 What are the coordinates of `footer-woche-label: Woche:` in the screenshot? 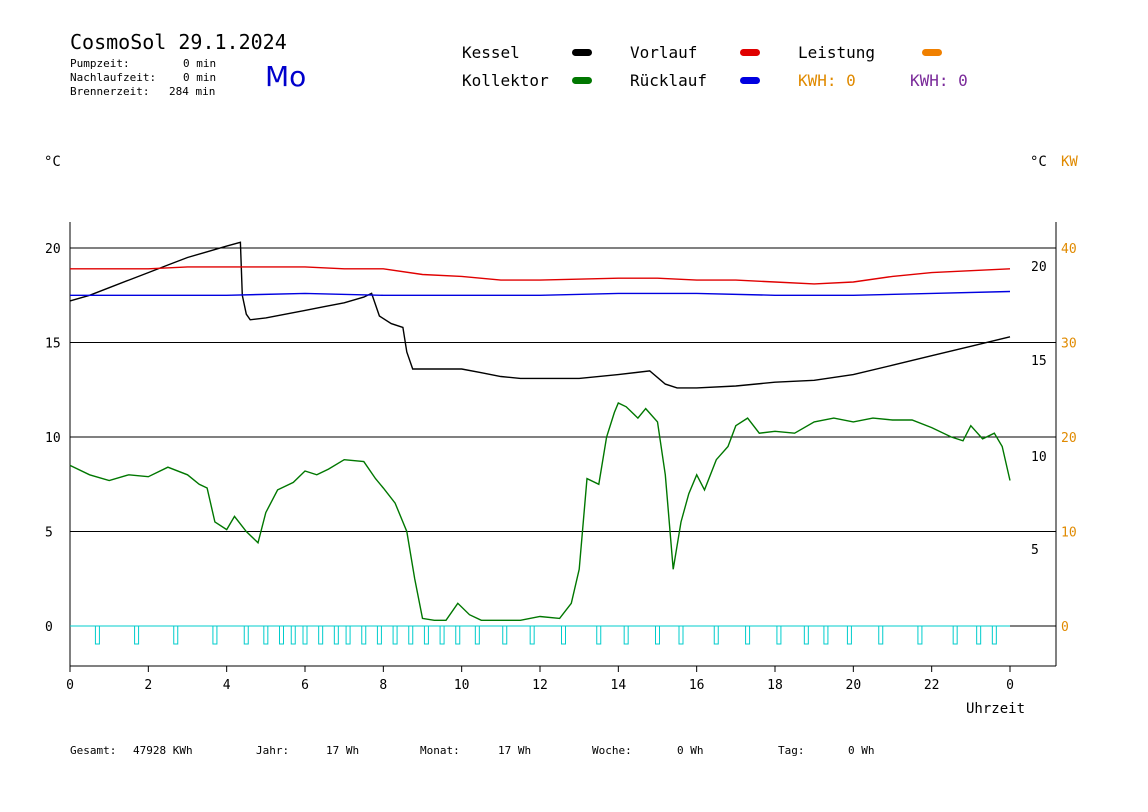 It's located at (612, 750).